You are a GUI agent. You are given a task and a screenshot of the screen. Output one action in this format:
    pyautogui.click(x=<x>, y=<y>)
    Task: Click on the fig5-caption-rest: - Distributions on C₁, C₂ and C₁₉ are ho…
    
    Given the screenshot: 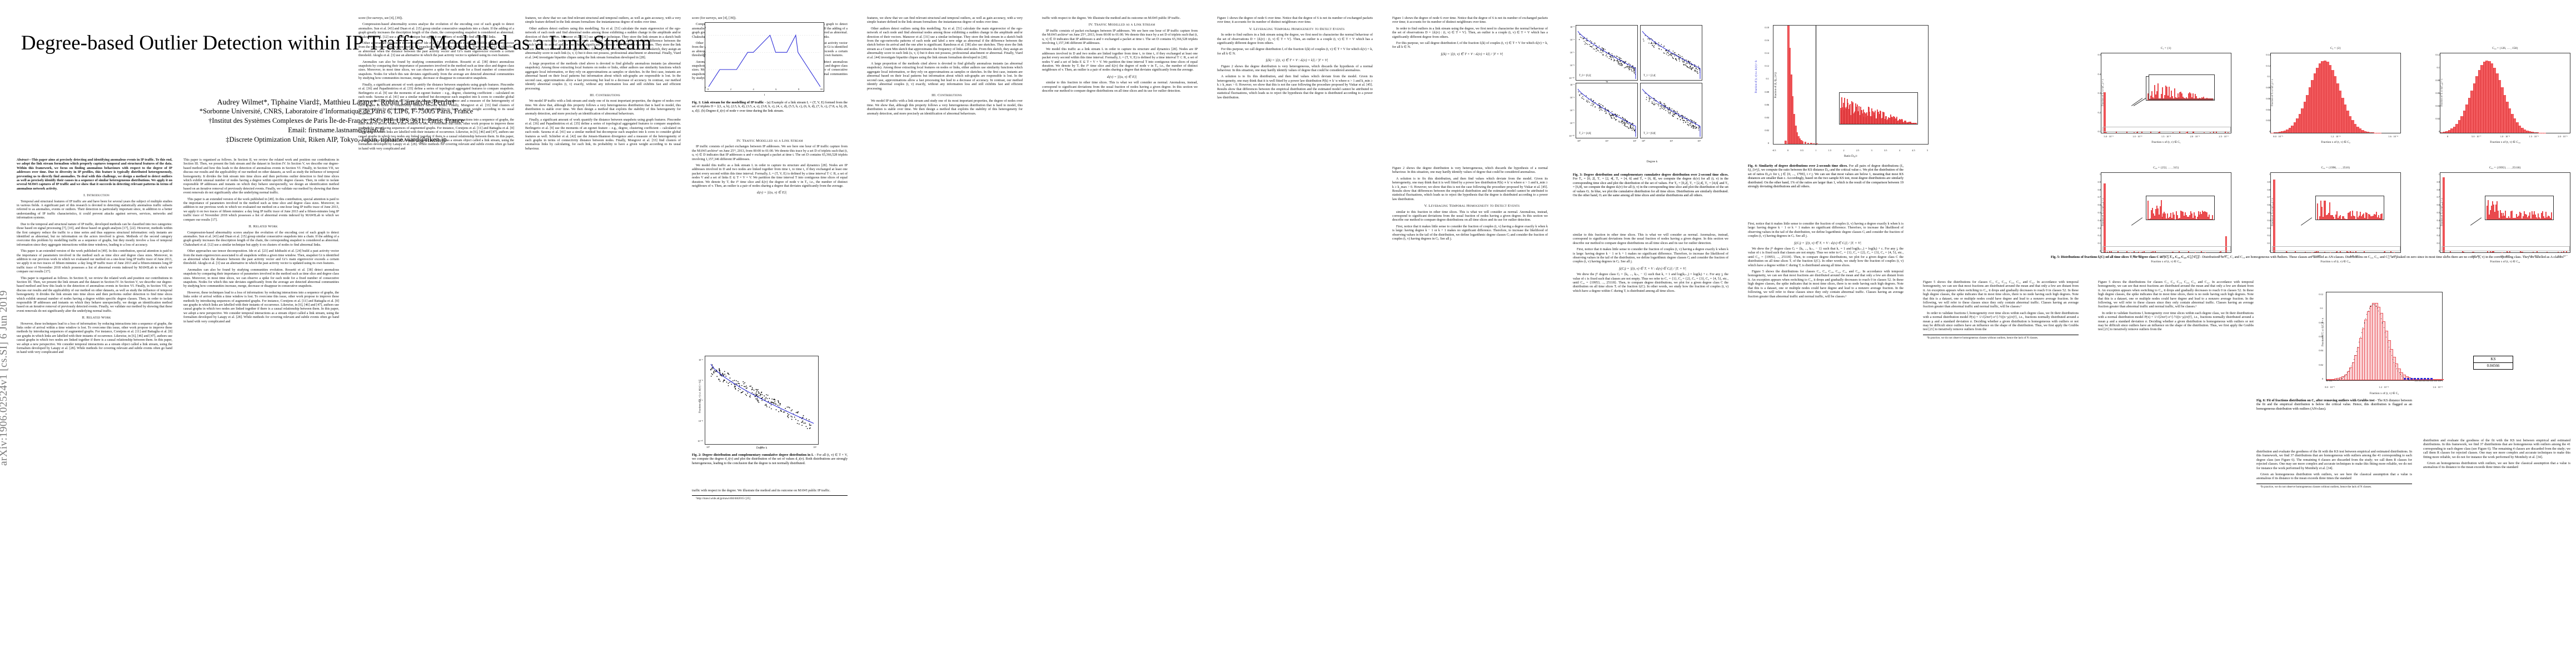 What is the action you would take?
    pyautogui.click(x=2382, y=257)
    